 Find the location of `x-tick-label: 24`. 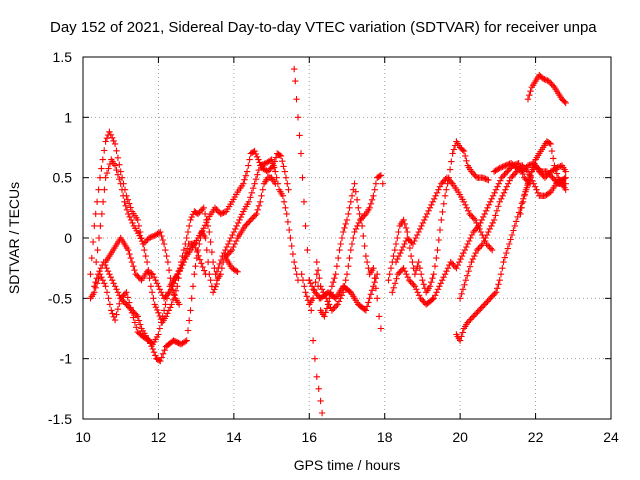

x-tick-label: 24 is located at coordinates (611, 437).